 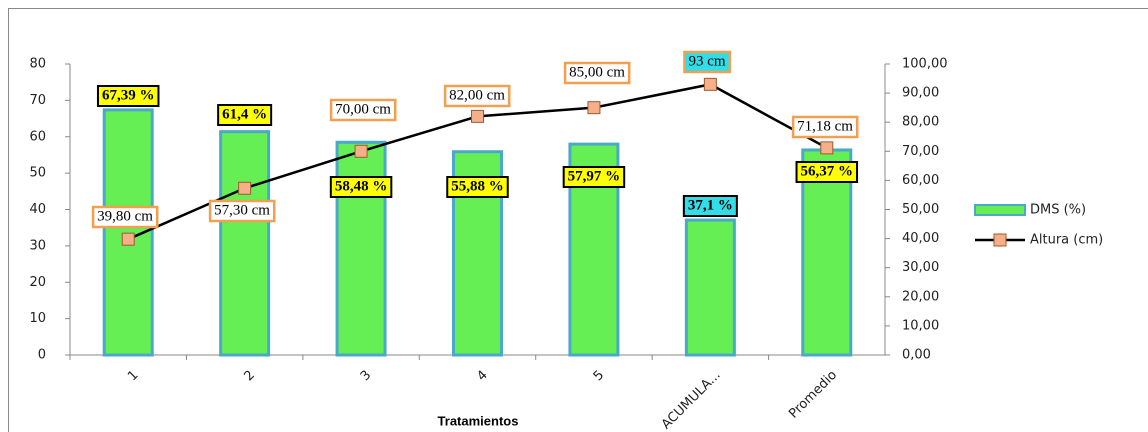 What do you see at coordinates (133, 376) in the screenshot?
I see `x-tick-label: 1` at bounding box center [133, 376].